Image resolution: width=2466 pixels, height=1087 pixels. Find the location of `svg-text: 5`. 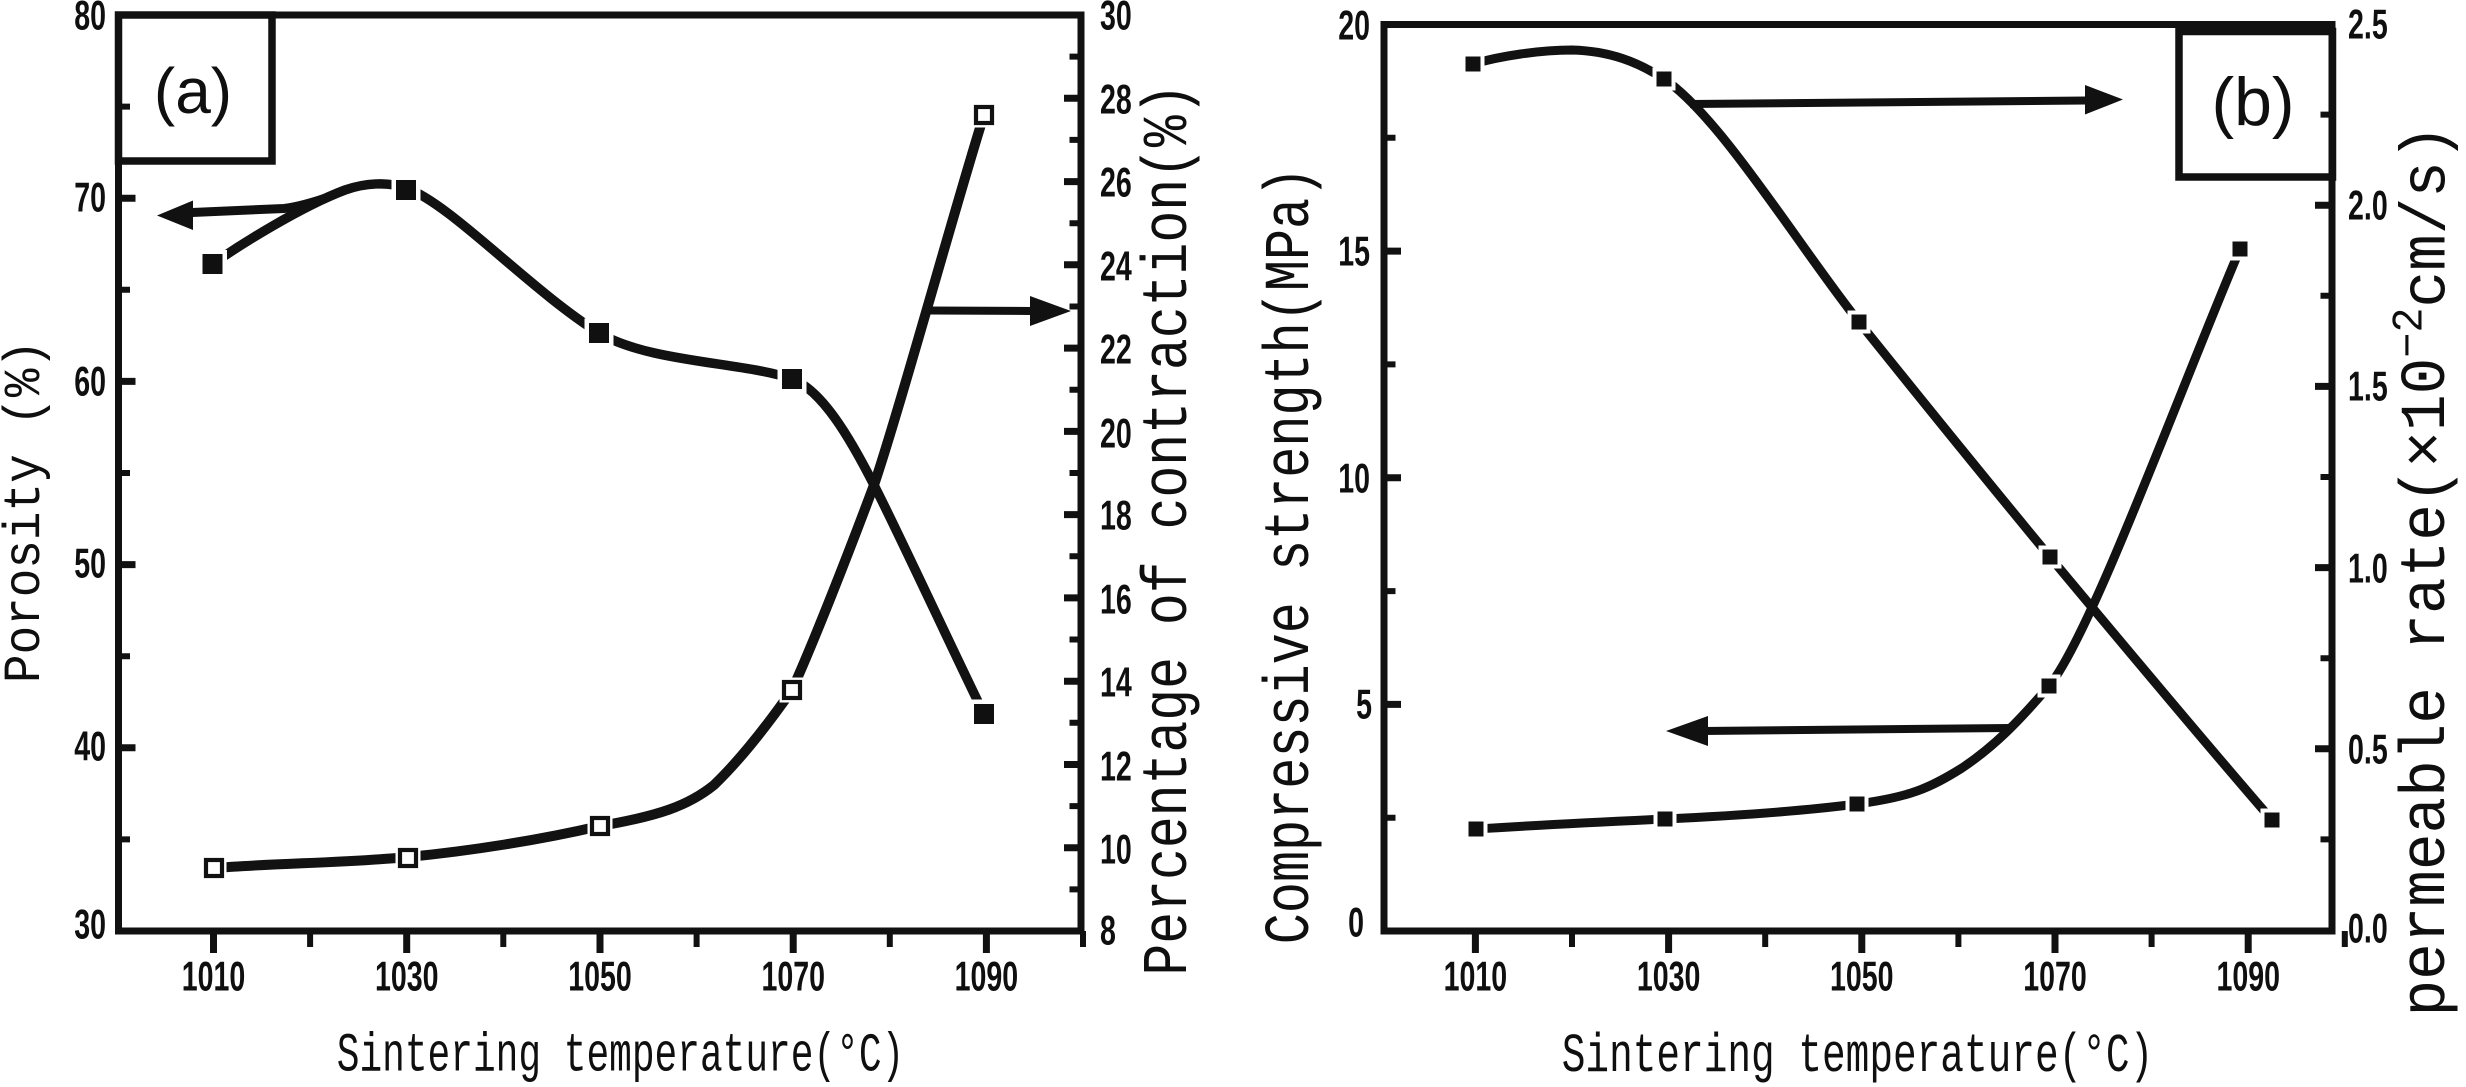

svg-text: 5 is located at coordinates (1364, 704).